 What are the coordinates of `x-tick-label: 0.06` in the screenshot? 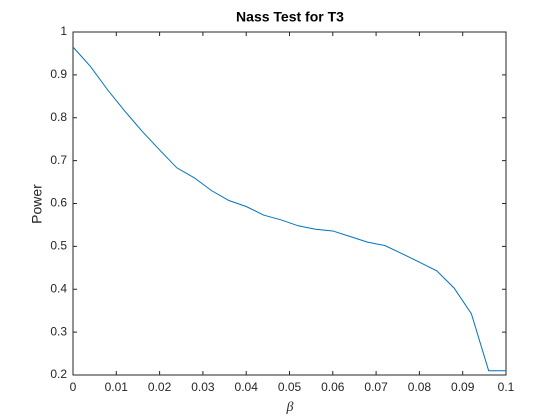 It's located at (333, 387).